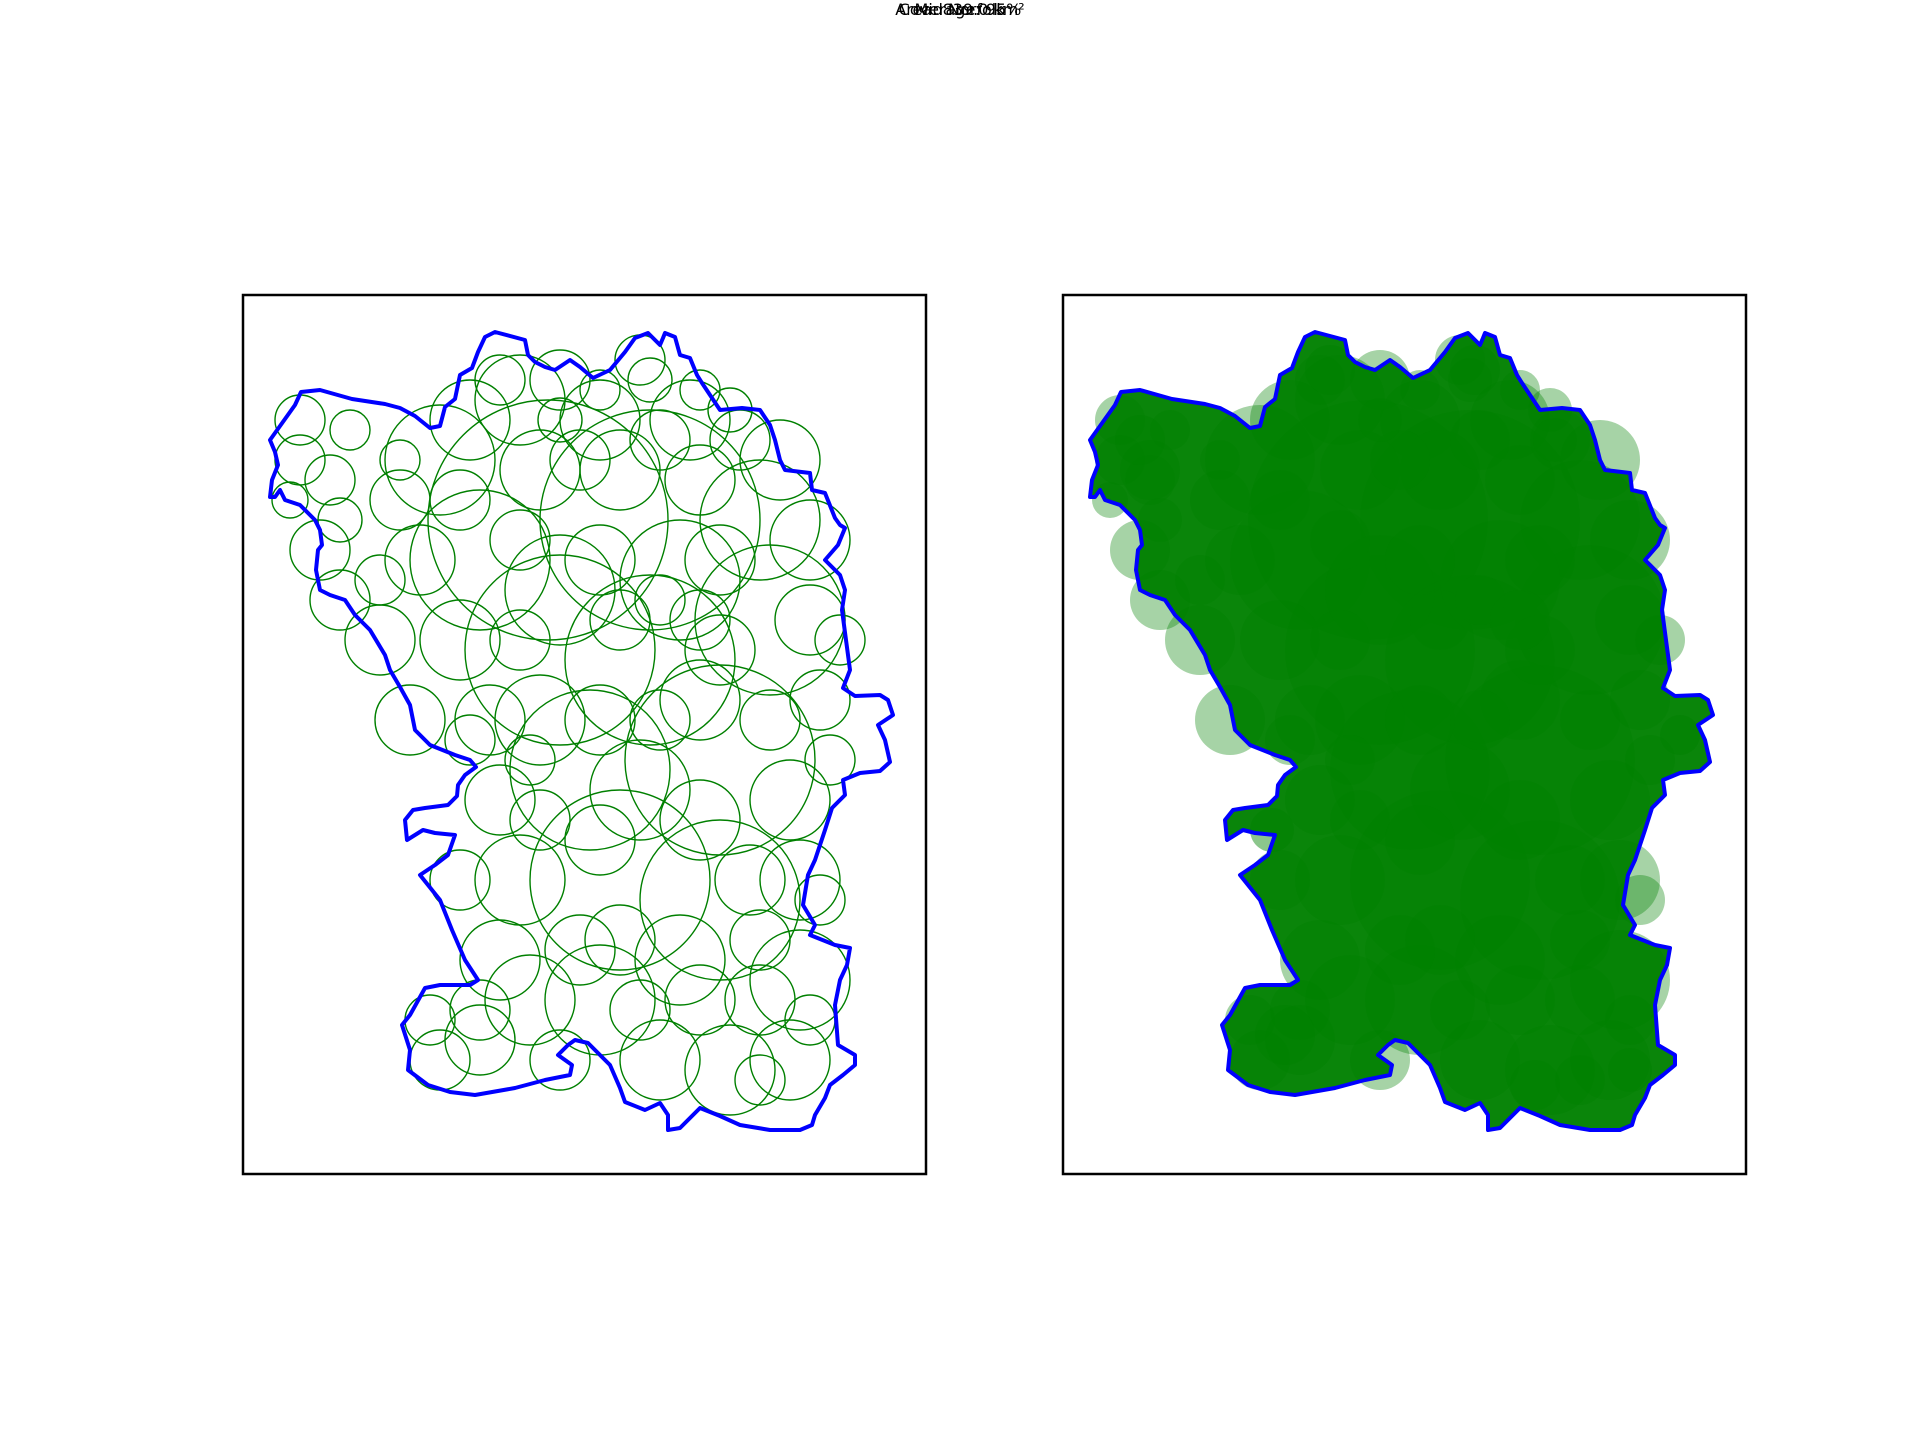  I want to click on coverage-label: Coverage: 95%, so click(960, 9).